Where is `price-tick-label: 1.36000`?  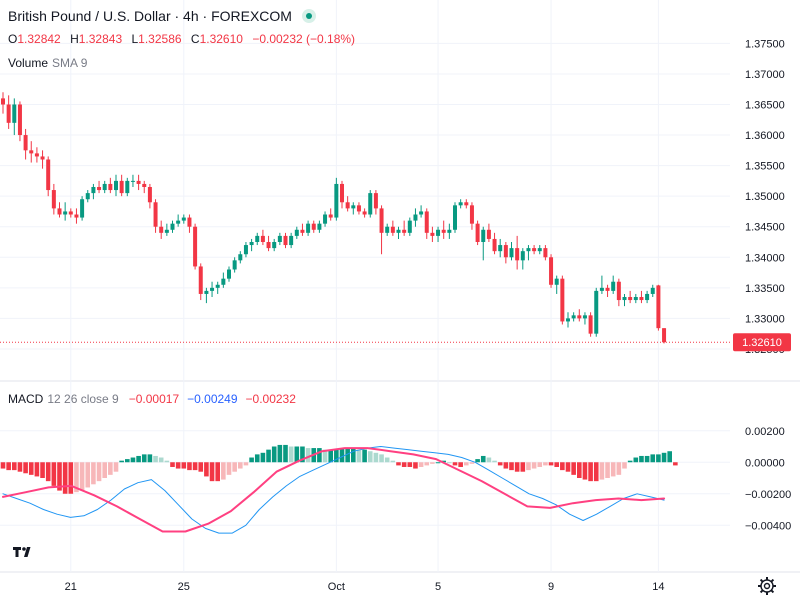
price-tick-label: 1.36000 is located at coordinates (765, 136).